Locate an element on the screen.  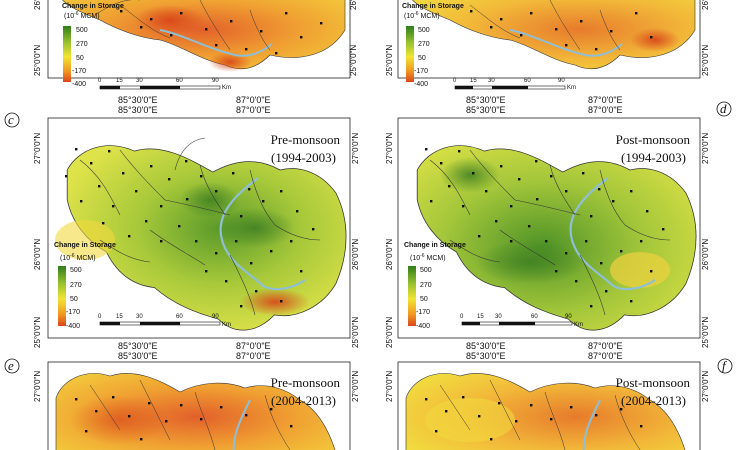
panel-season: Pre-monsoon is located at coordinates (306, 382).